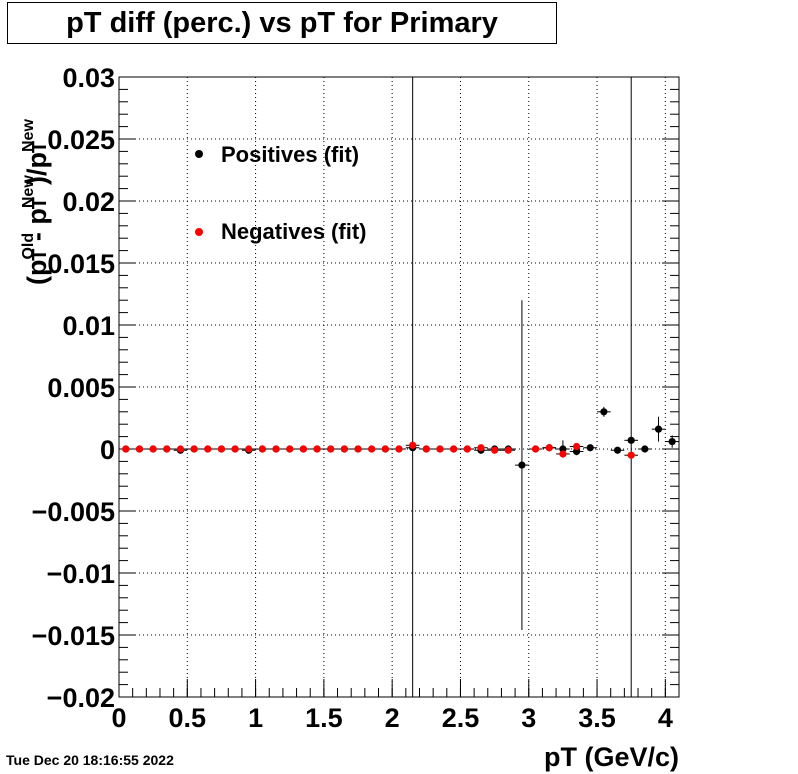  What do you see at coordinates (665, 718) in the screenshot?
I see `x-tick-label: 4` at bounding box center [665, 718].